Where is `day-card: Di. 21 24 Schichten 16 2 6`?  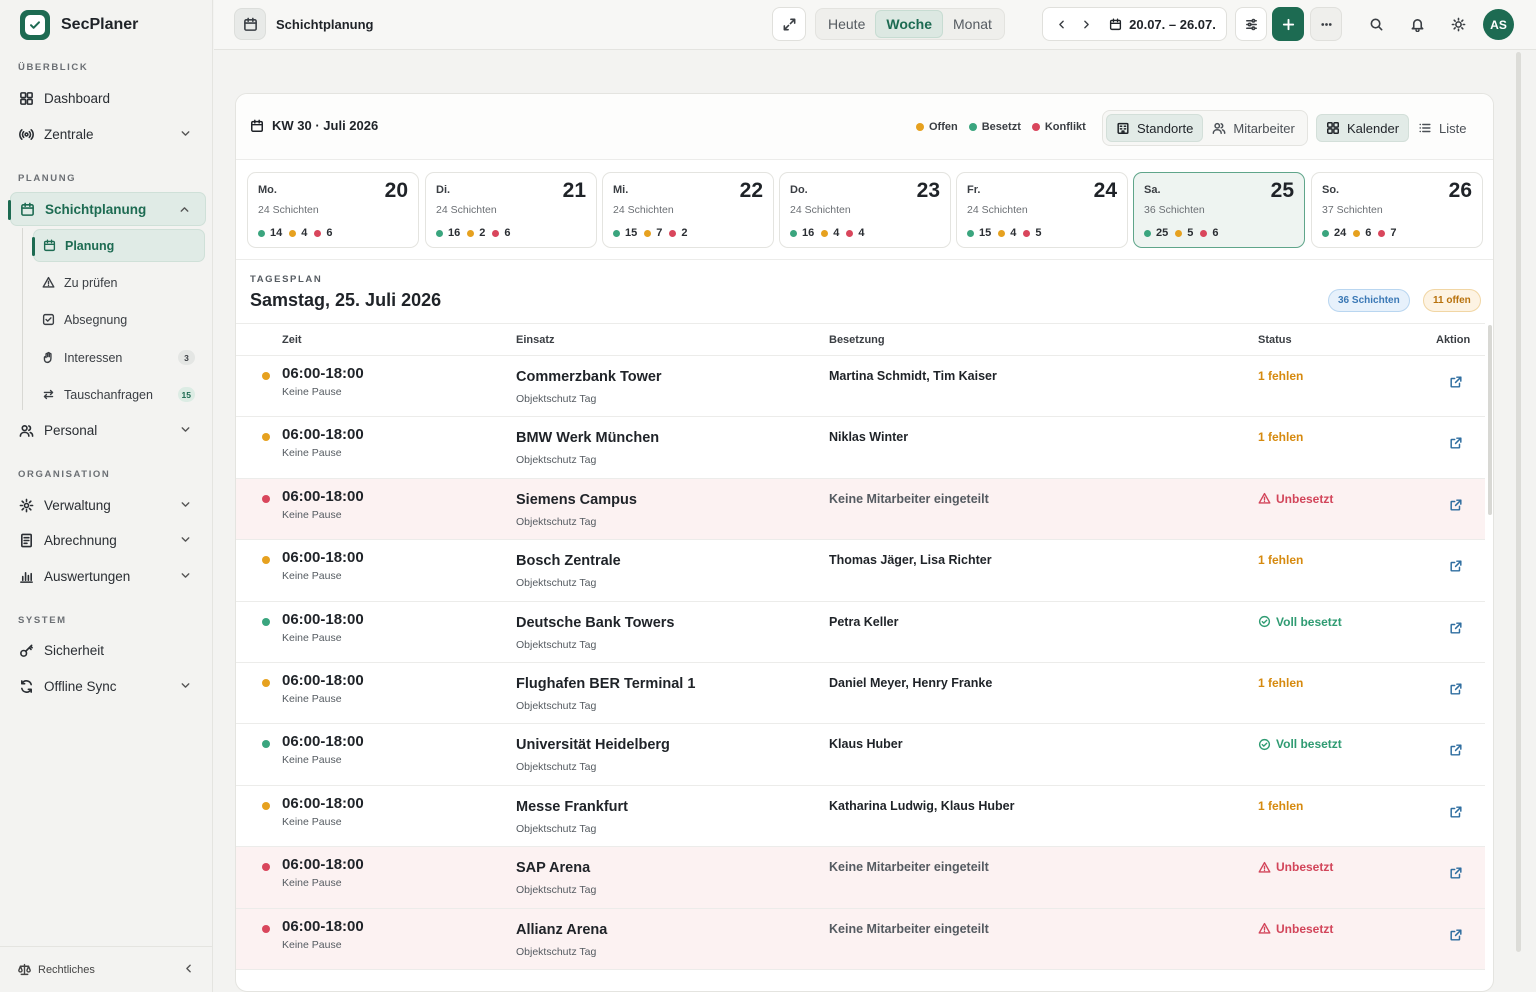 day-card: Di. 21 24 Schichten 16 2 6 is located at coordinates (511, 210).